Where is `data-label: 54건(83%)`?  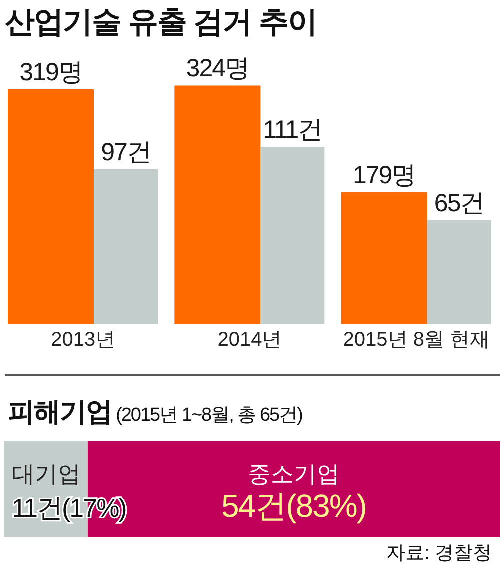 data-label: 54건(83%) is located at coordinates (293, 506).